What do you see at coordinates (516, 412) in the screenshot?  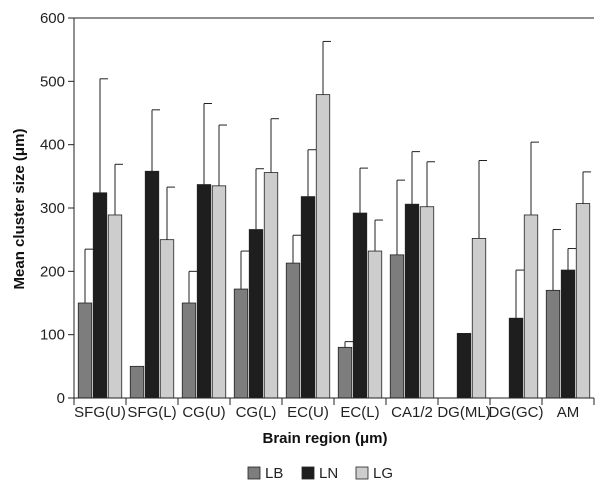 I see `x-tick-label: DG(GC)` at bounding box center [516, 412].